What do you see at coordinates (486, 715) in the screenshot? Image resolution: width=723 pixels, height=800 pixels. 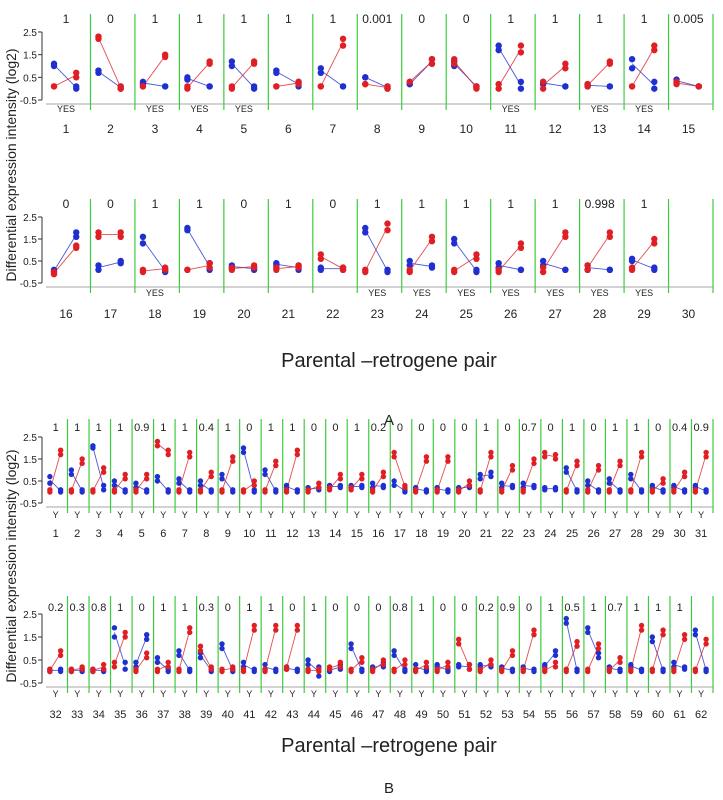 I see `pair-label: 52` at bounding box center [486, 715].